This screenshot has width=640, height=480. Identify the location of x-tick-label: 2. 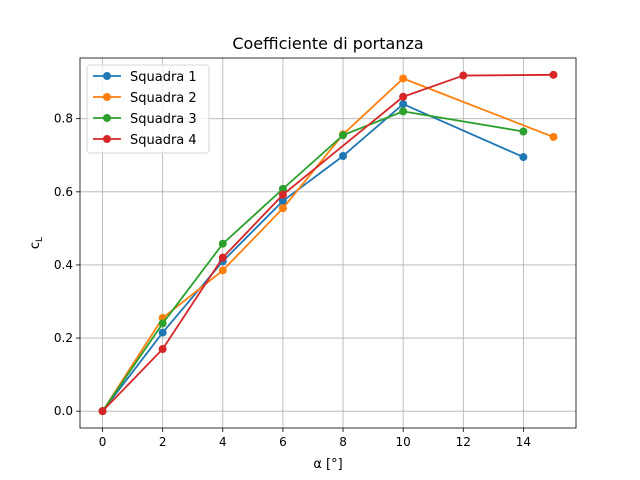
(163, 442).